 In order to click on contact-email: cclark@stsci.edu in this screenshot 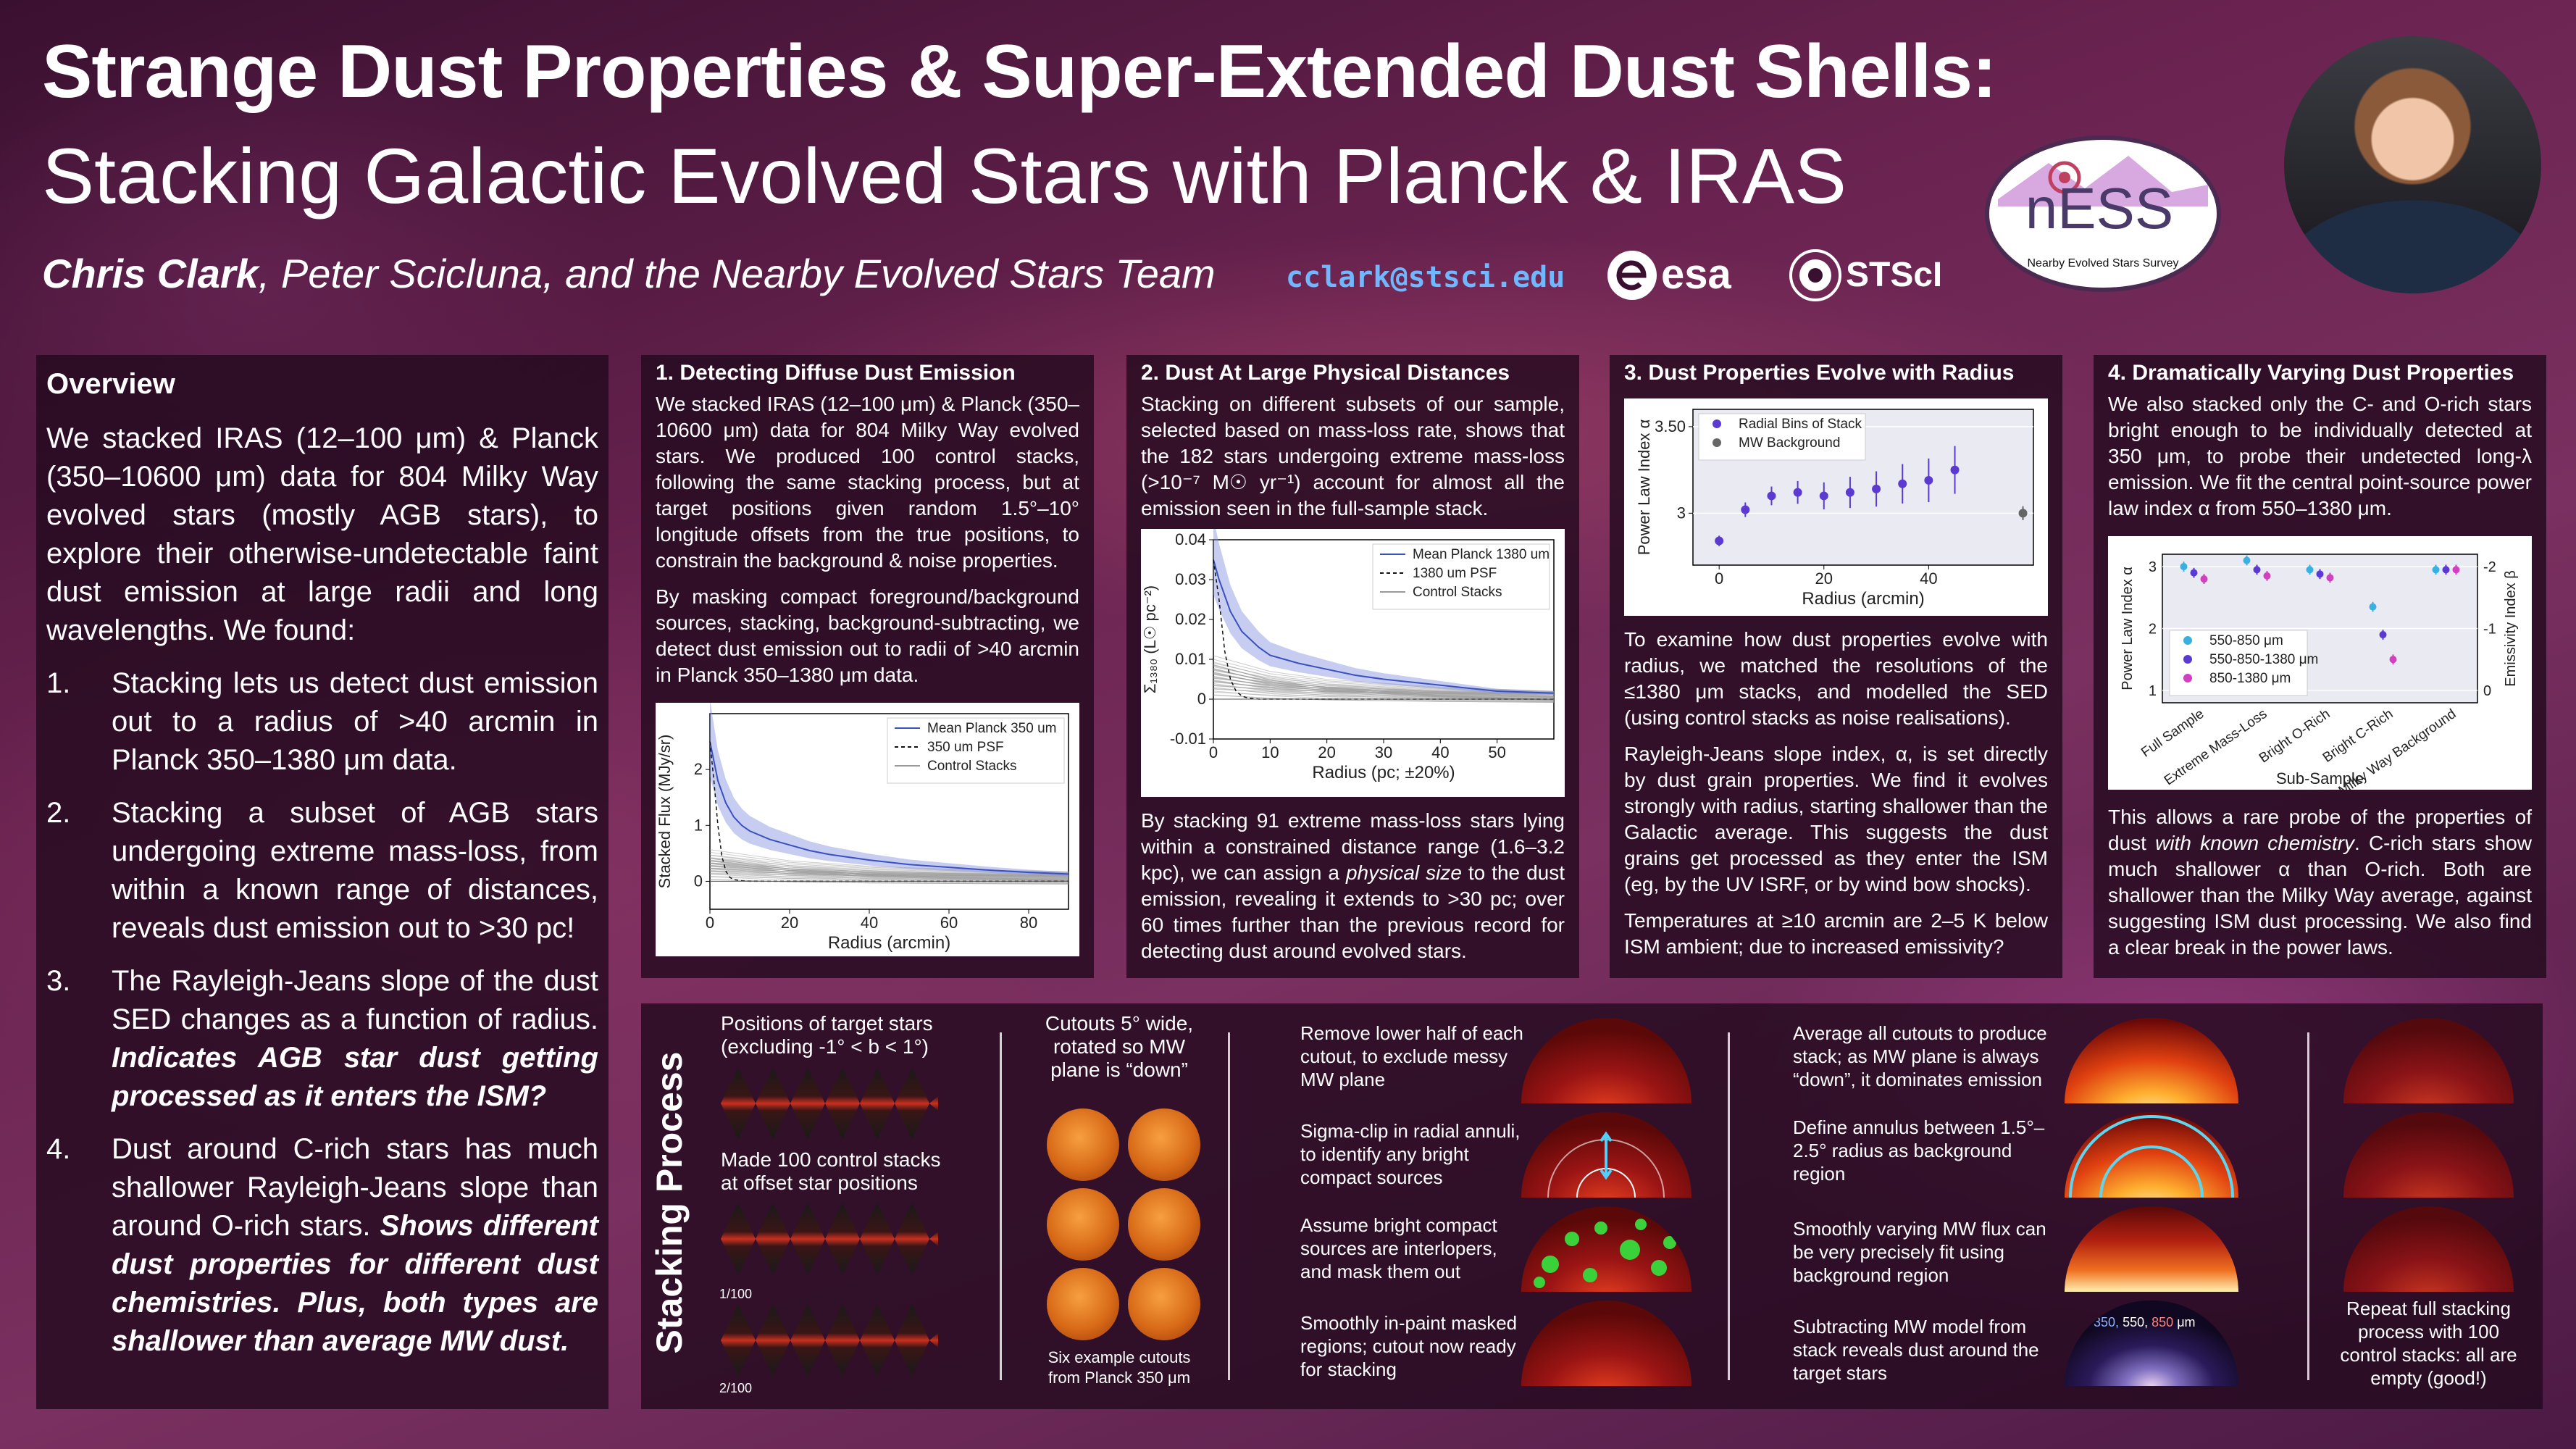, I will do `click(1425, 278)`.